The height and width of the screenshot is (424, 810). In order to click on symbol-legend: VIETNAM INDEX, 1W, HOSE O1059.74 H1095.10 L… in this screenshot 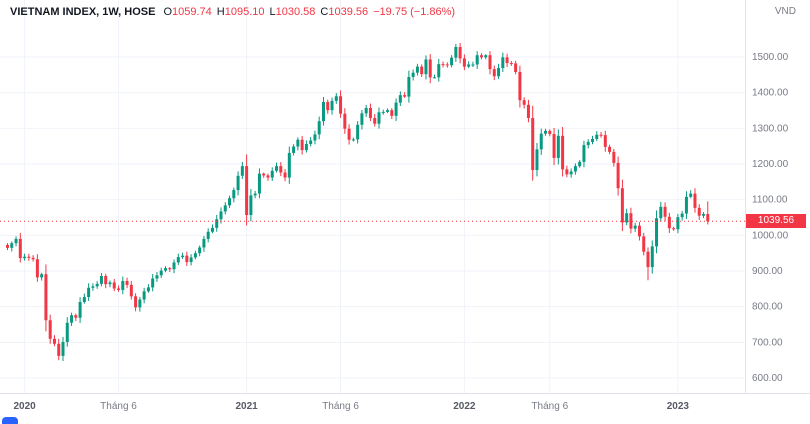, I will do `click(232, 12)`.